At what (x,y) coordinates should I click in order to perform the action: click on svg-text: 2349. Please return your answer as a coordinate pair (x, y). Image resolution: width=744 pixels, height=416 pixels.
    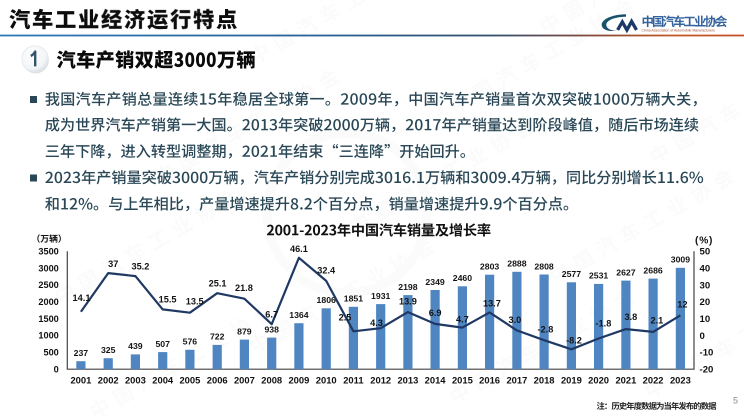
    Looking at the image, I should click on (434, 282).